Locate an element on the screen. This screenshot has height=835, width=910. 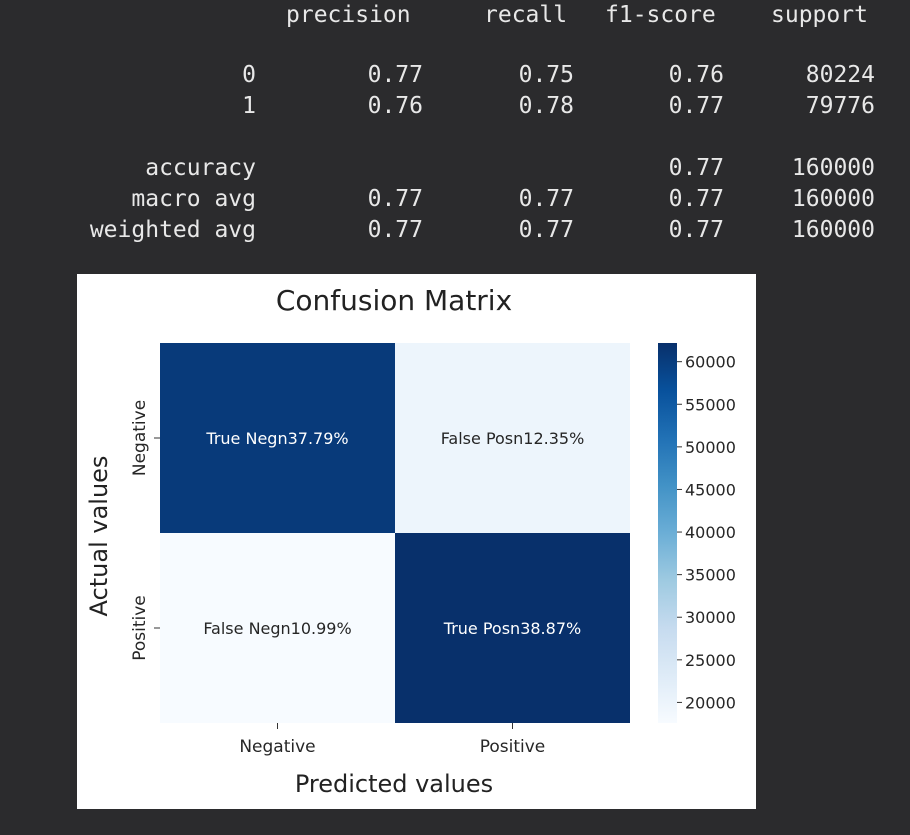
row-support: 79776 is located at coordinates (840, 106).